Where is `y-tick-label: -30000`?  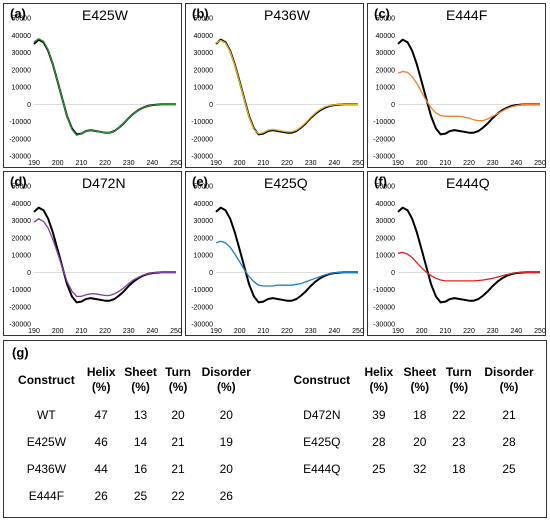 y-tick-label: -30000 is located at coordinates (202, 157).